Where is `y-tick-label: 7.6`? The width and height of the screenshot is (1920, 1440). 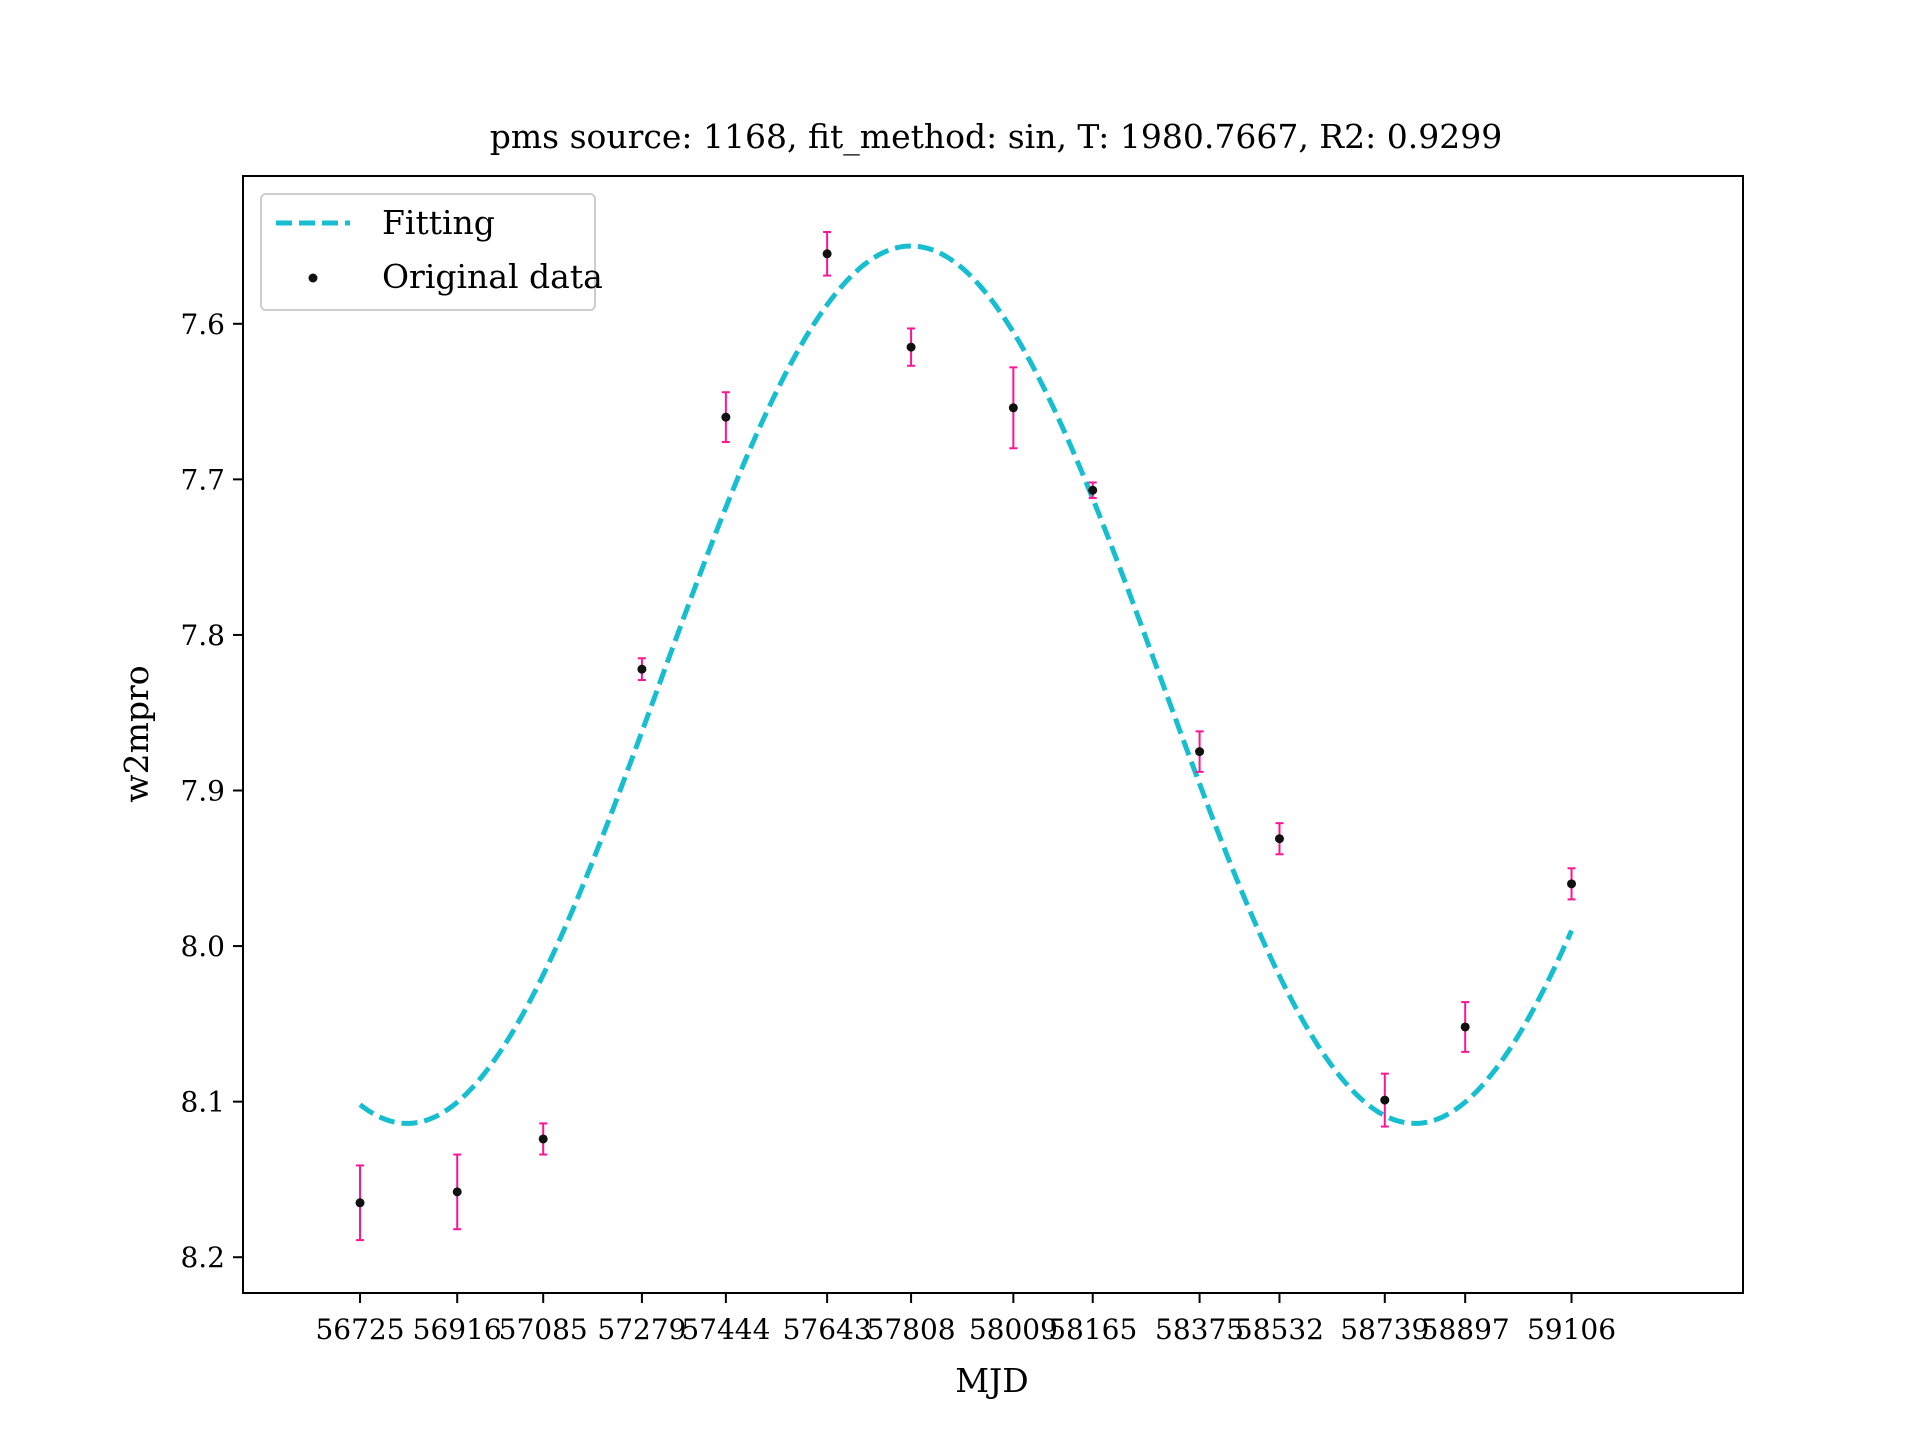
y-tick-label: 7.6 is located at coordinates (202, 324).